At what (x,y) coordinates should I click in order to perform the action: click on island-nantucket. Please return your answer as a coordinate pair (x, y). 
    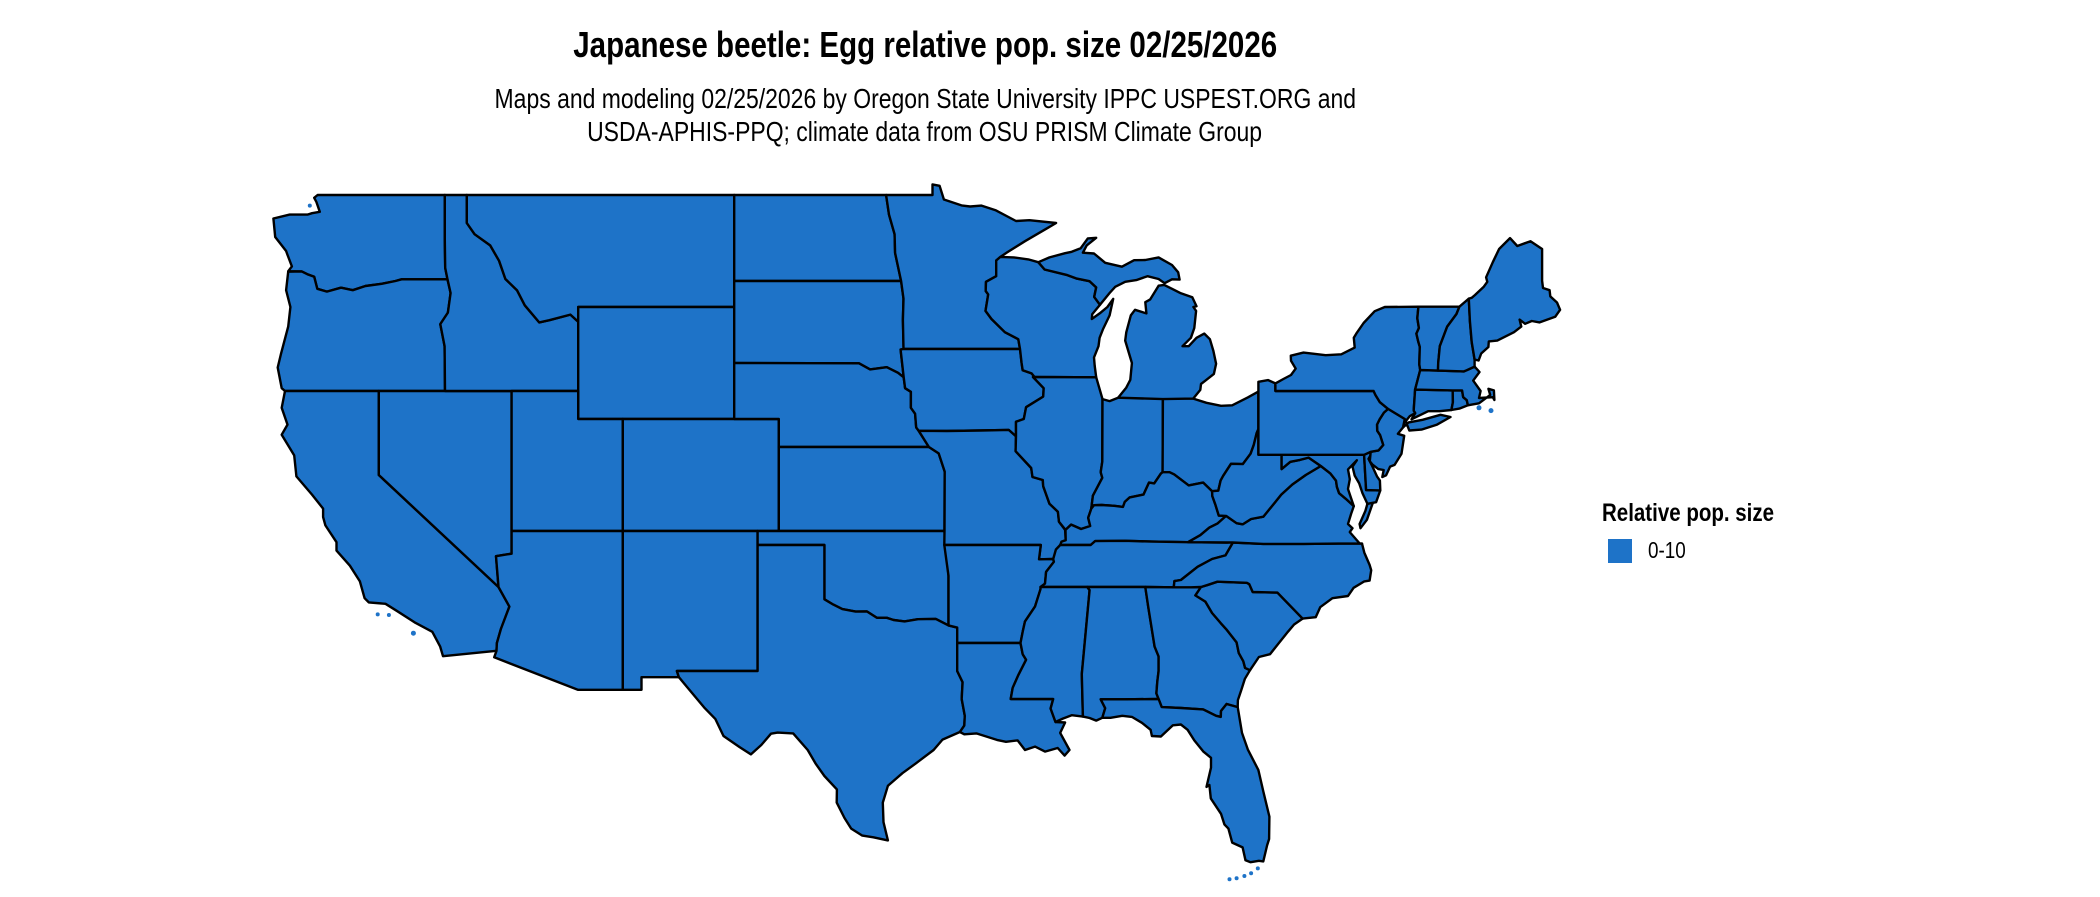
    Looking at the image, I should click on (1491, 411).